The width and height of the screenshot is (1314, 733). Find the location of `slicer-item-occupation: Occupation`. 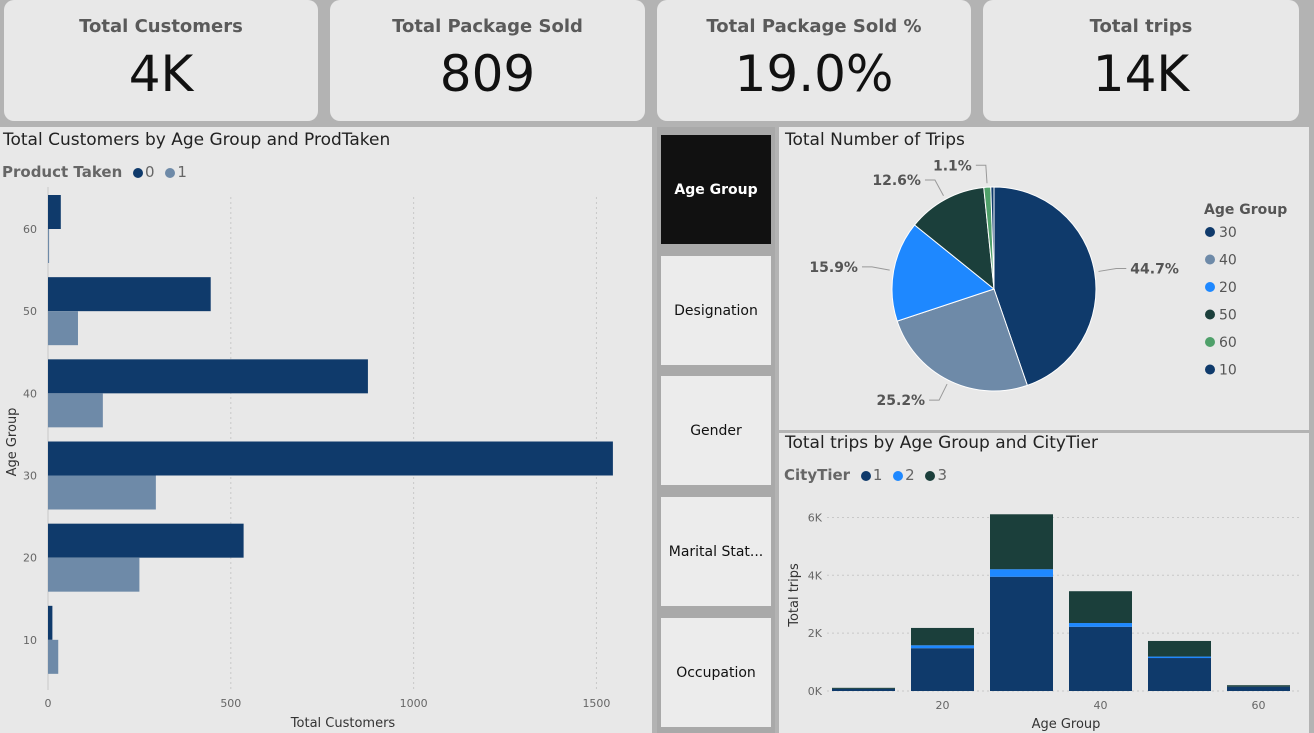

slicer-item-occupation: Occupation is located at coordinates (716, 672).